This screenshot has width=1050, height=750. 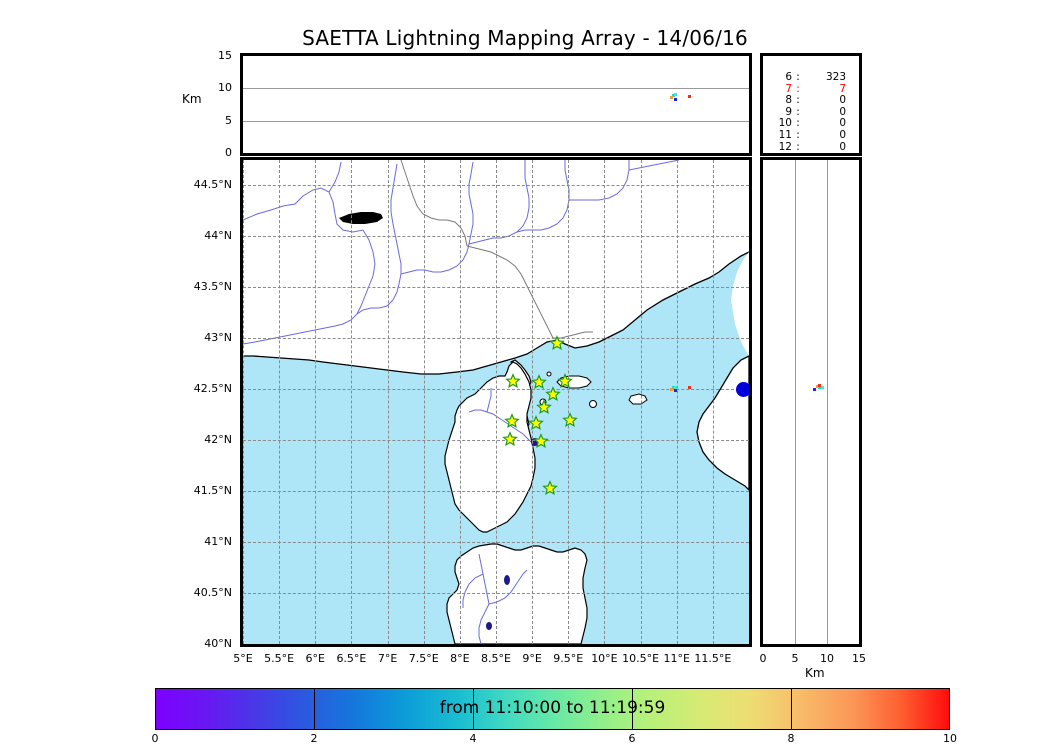 I want to click on station-count-row: 9: 0, so click(x=812, y=112).